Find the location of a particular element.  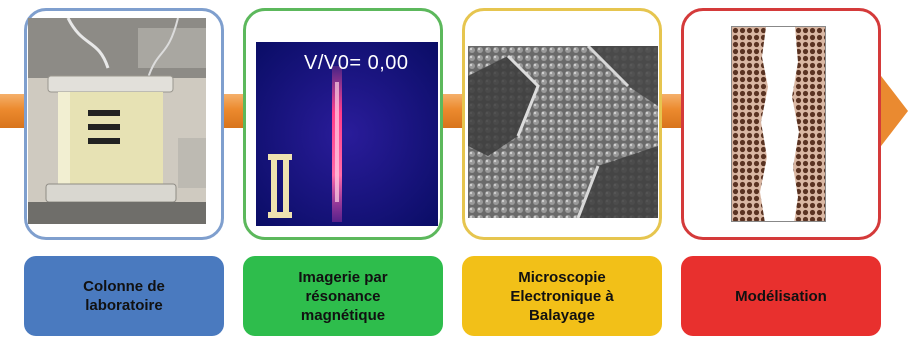

stage-label-sem: Microscopie Electronique à Balayage is located at coordinates (562, 296).